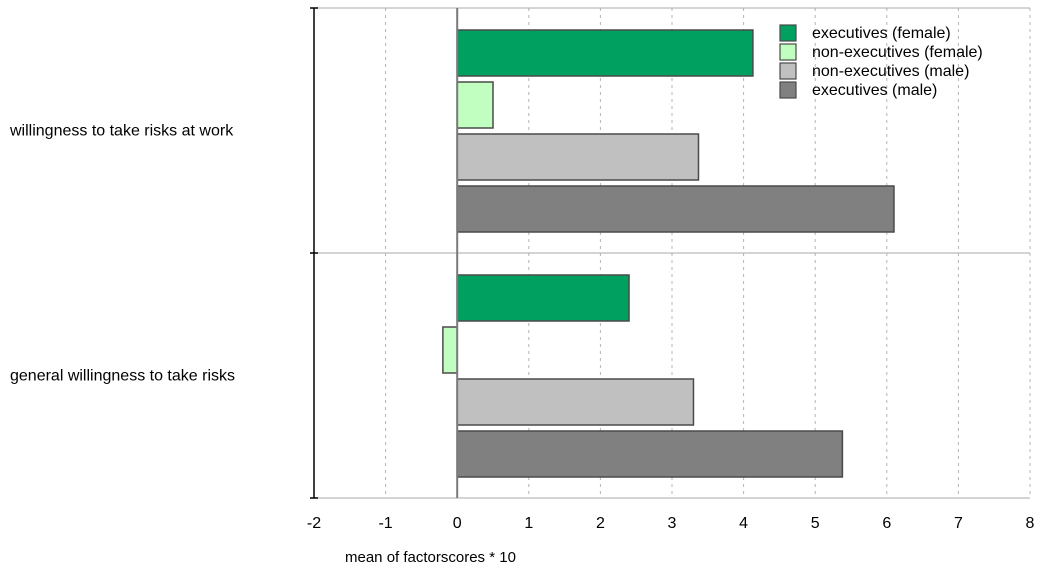 This screenshot has height=567, width=1037. Describe the element at coordinates (314, 523) in the screenshot. I see `x-tick-label: -2` at that location.